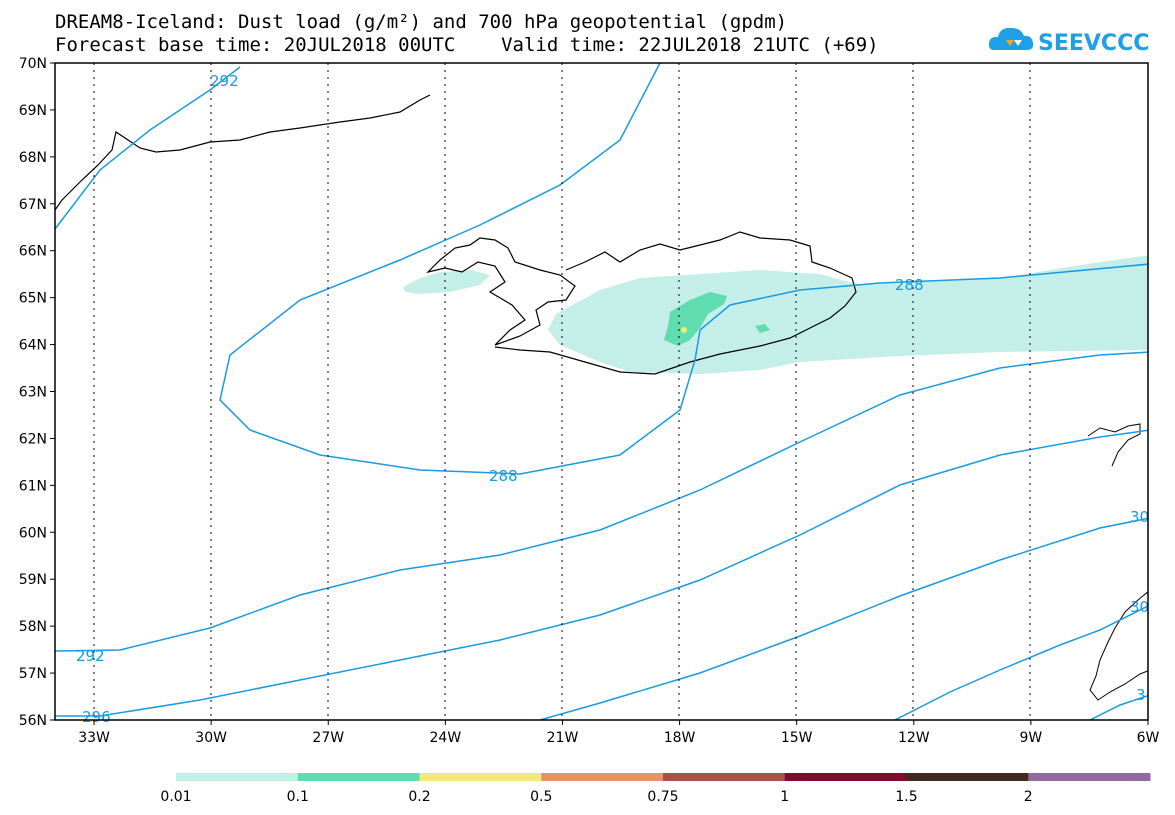 The image size is (1175, 815). Describe the element at coordinates (1114, 445) in the screenshot. I see `faroe-shetland-coastline` at that location.